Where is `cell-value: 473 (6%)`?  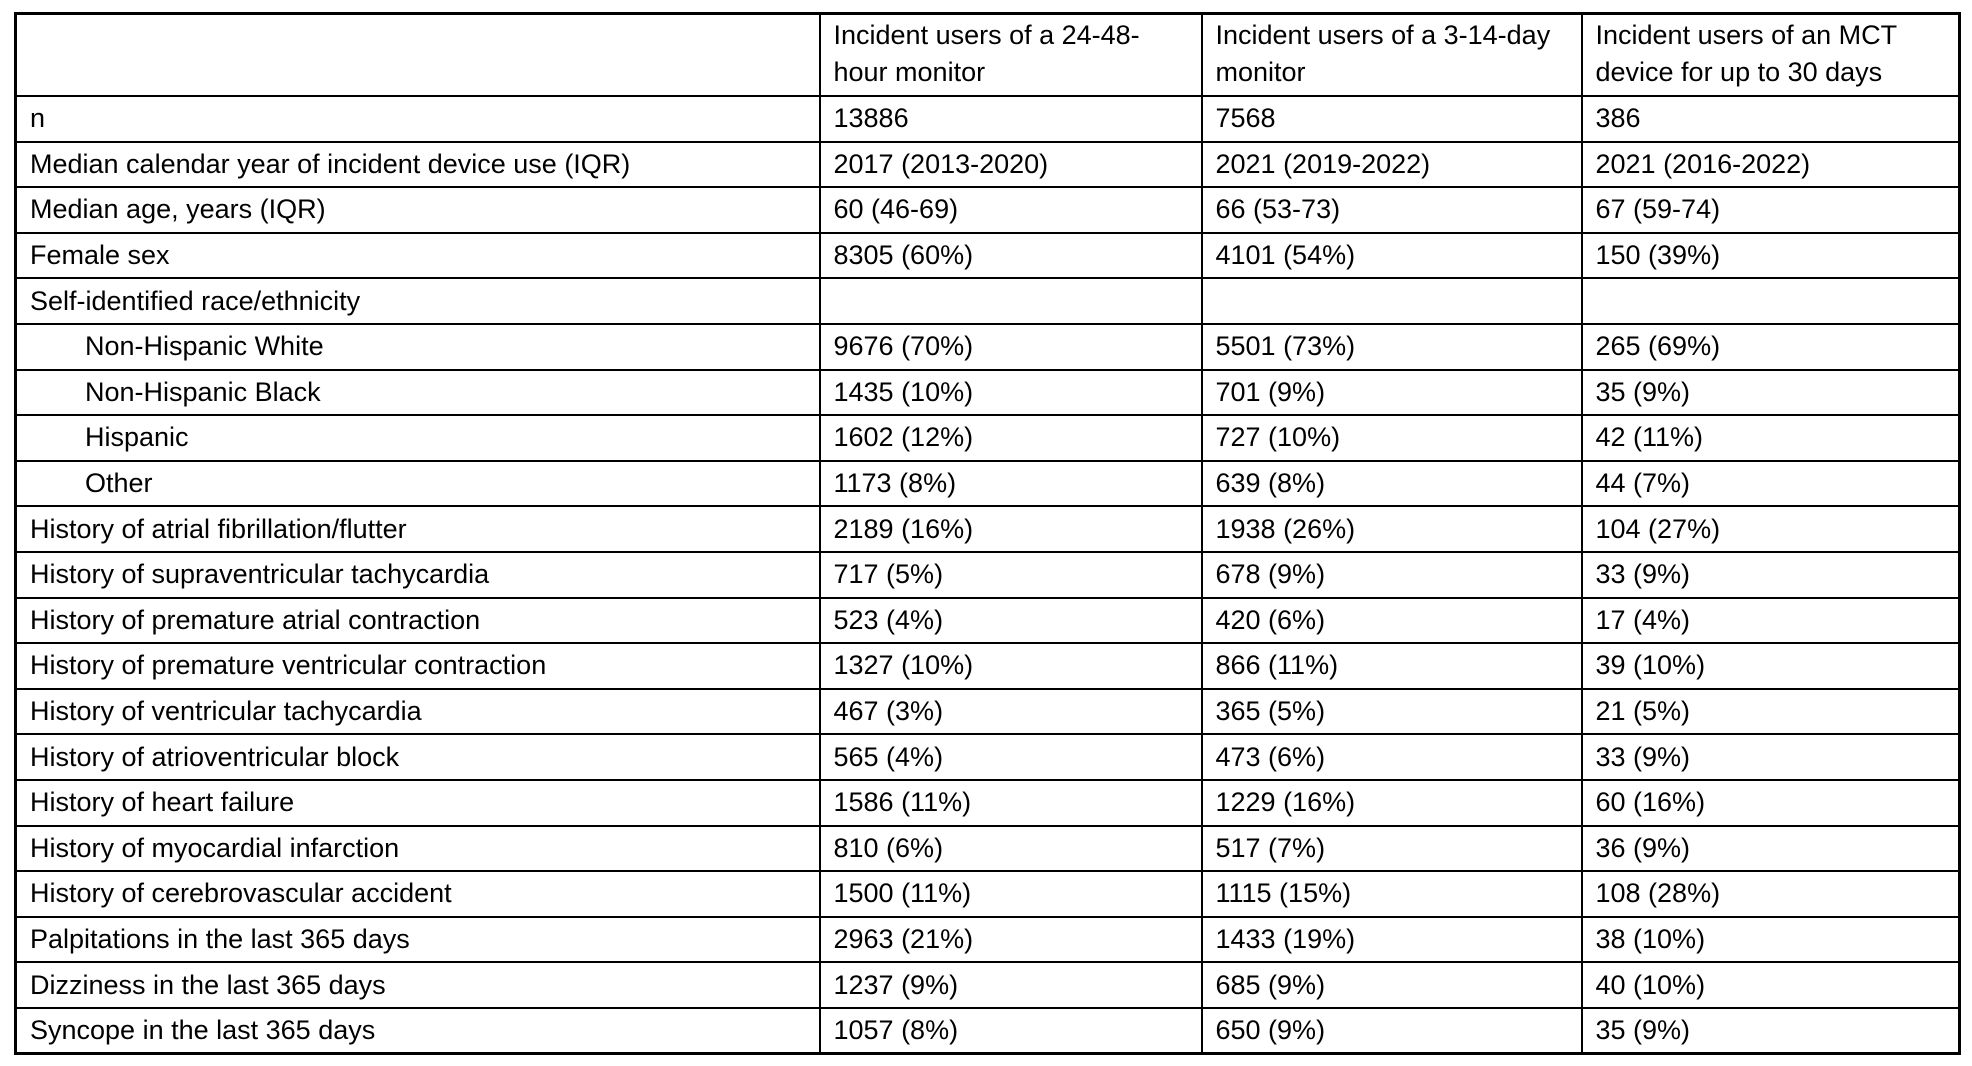
cell-value: 473 (6%) is located at coordinates (1391, 757).